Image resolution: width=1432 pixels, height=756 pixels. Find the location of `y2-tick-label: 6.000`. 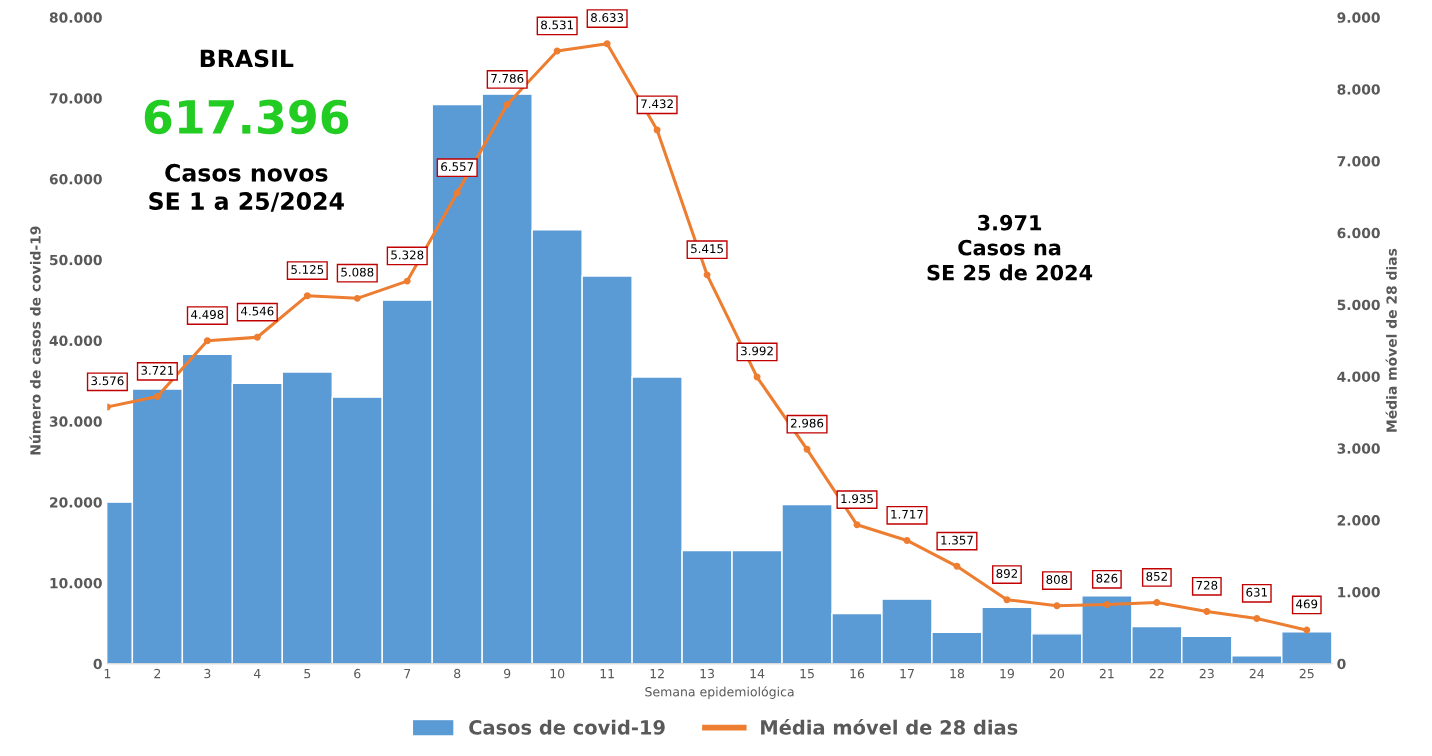

y2-tick-label: 6.000 is located at coordinates (1358, 233).